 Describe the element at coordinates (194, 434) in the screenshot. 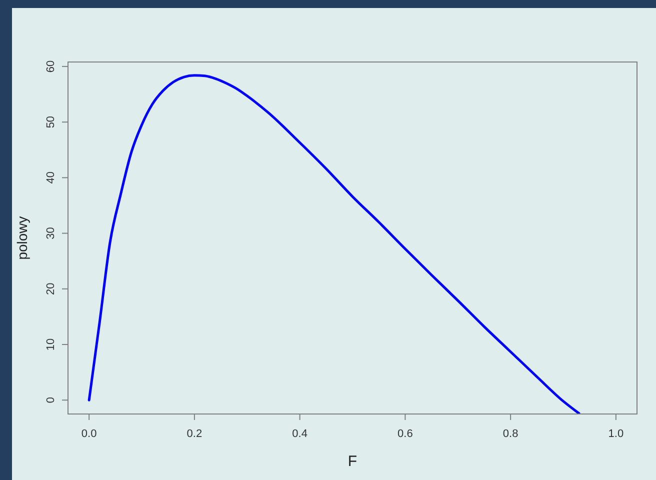

I see `x-tick-label: 0.2` at that location.